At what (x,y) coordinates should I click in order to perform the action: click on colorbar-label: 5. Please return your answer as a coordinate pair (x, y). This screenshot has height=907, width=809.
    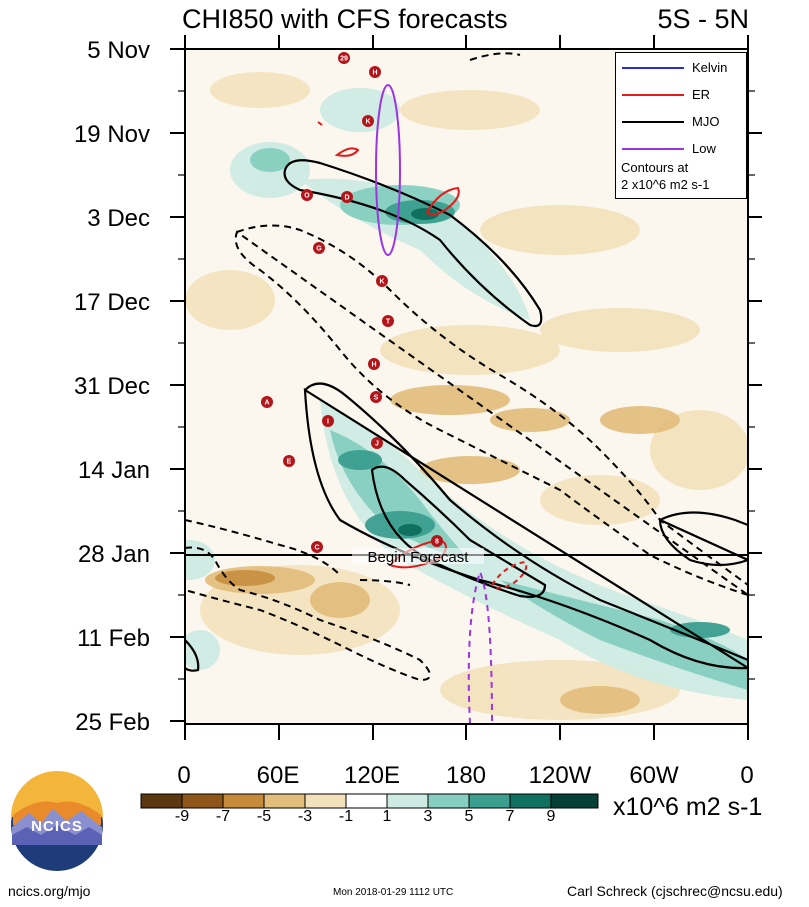
    Looking at the image, I should click on (469, 816).